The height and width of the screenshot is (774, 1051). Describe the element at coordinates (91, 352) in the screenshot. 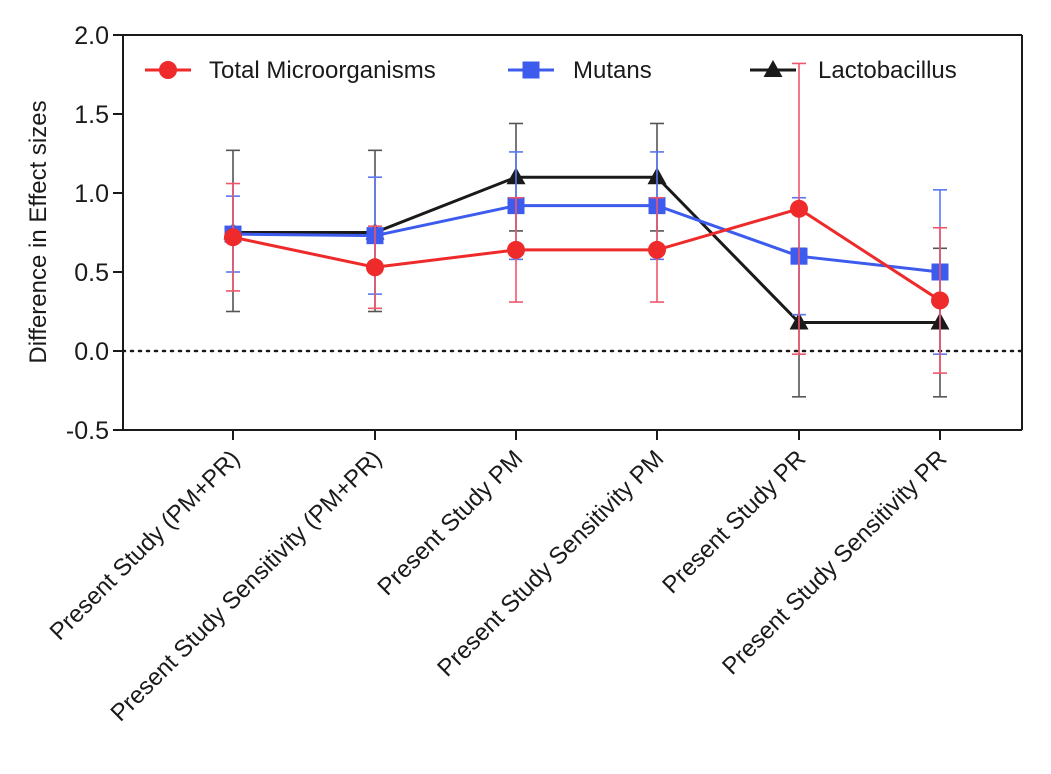

I see `y-tick-label: 0.0` at that location.